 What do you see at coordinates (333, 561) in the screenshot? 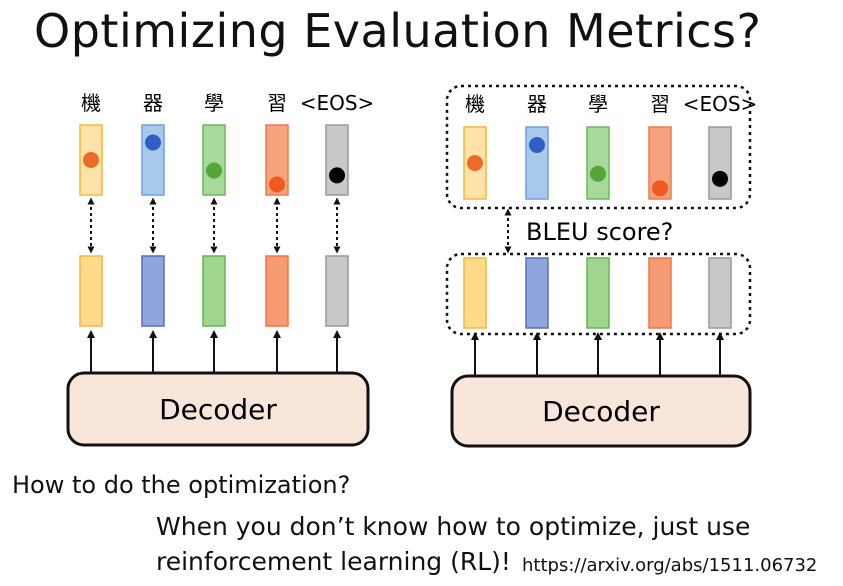
I see `answer-line-2: reinforcement learning (RL)!` at bounding box center [333, 561].